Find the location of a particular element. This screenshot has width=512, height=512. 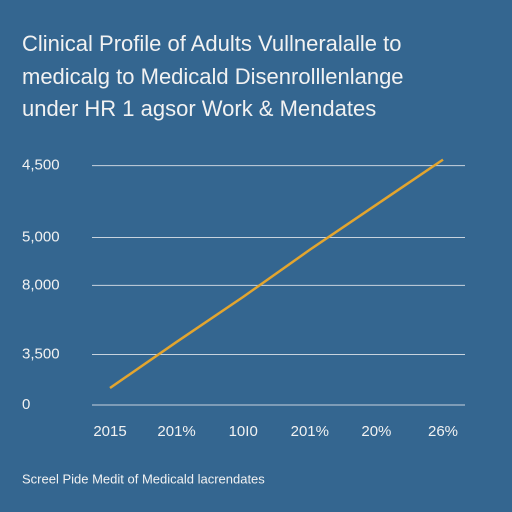

y-tick-label: 8,000 is located at coordinates (41, 284).